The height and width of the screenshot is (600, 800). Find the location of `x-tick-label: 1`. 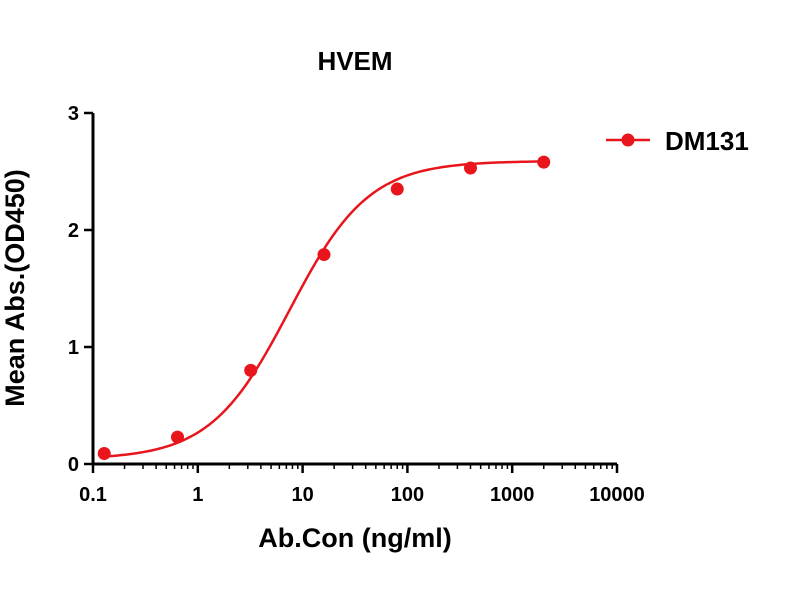

x-tick-label: 1 is located at coordinates (197, 495).